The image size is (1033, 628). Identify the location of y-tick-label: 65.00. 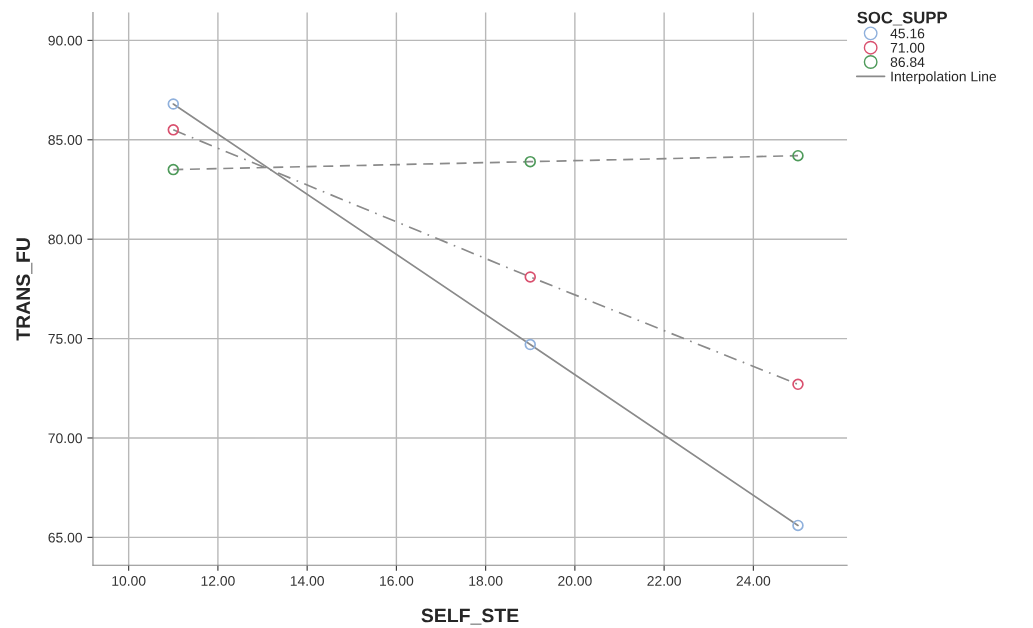
(65, 537).